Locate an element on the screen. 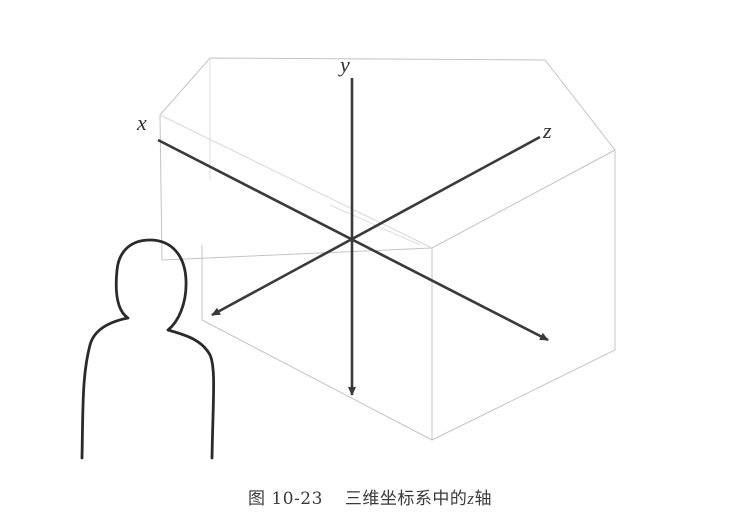 This screenshot has width=740, height=528. x-axis-label: x is located at coordinates (141, 122).